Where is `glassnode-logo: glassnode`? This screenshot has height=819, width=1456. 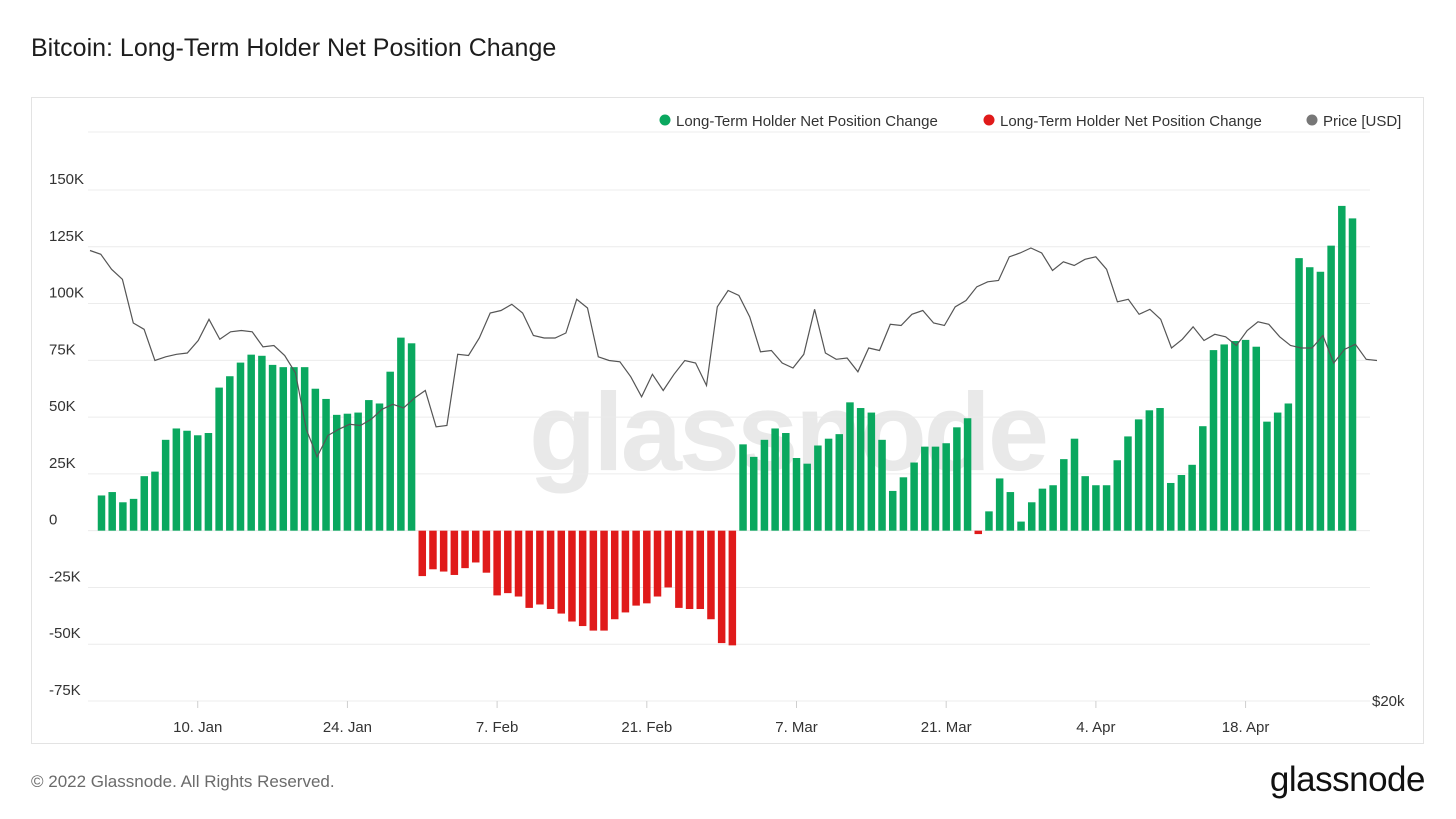 glassnode-logo: glassnode is located at coordinates (1347, 779).